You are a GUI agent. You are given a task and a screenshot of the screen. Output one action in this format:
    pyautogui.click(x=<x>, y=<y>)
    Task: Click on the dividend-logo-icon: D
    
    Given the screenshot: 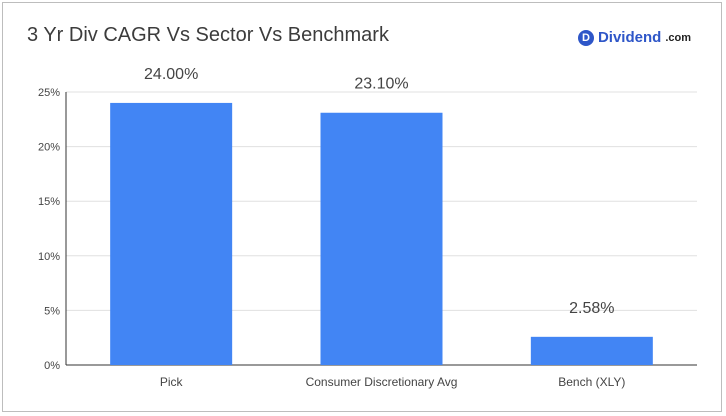 What is the action you would take?
    pyautogui.click(x=585, y=37)
    